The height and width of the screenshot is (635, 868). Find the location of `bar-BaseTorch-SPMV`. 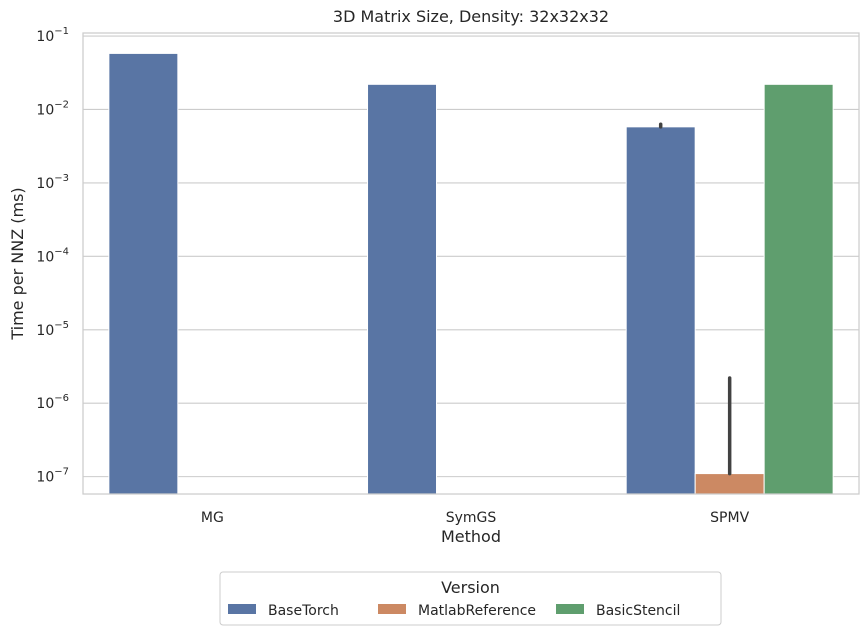

bar-BaseTorch-SPMV is located at coordinates (660, 310).